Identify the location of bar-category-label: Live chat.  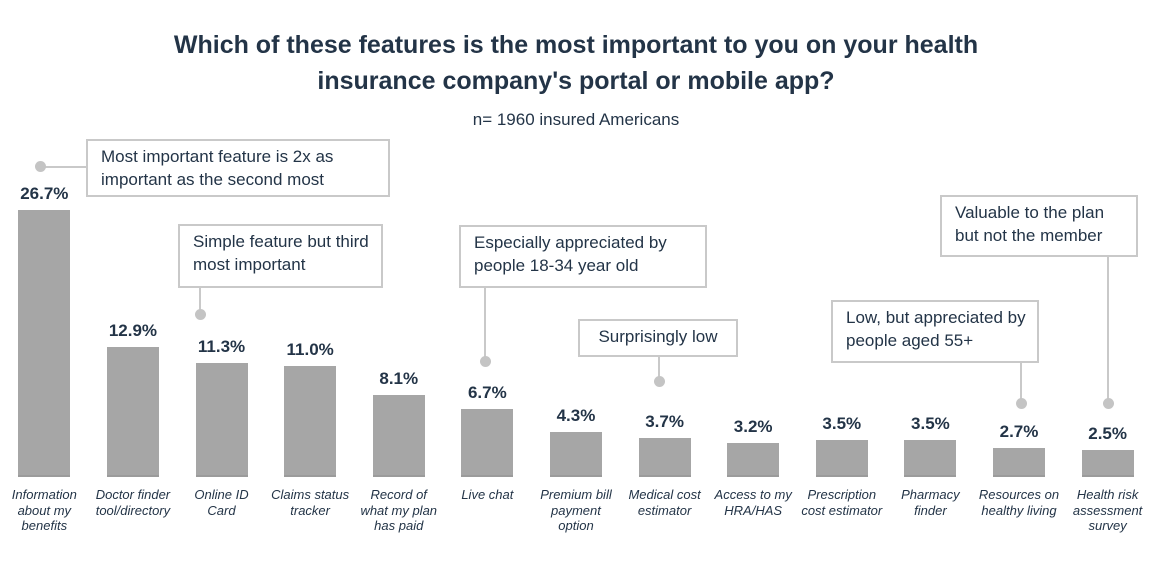
(487, 494).